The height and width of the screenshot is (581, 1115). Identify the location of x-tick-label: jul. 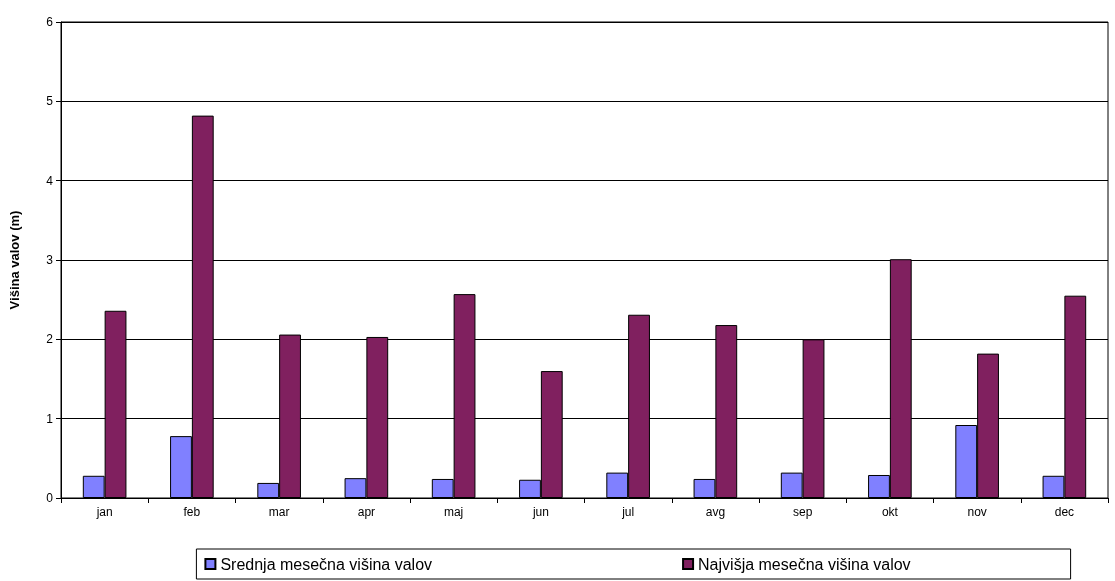
(628, 512).